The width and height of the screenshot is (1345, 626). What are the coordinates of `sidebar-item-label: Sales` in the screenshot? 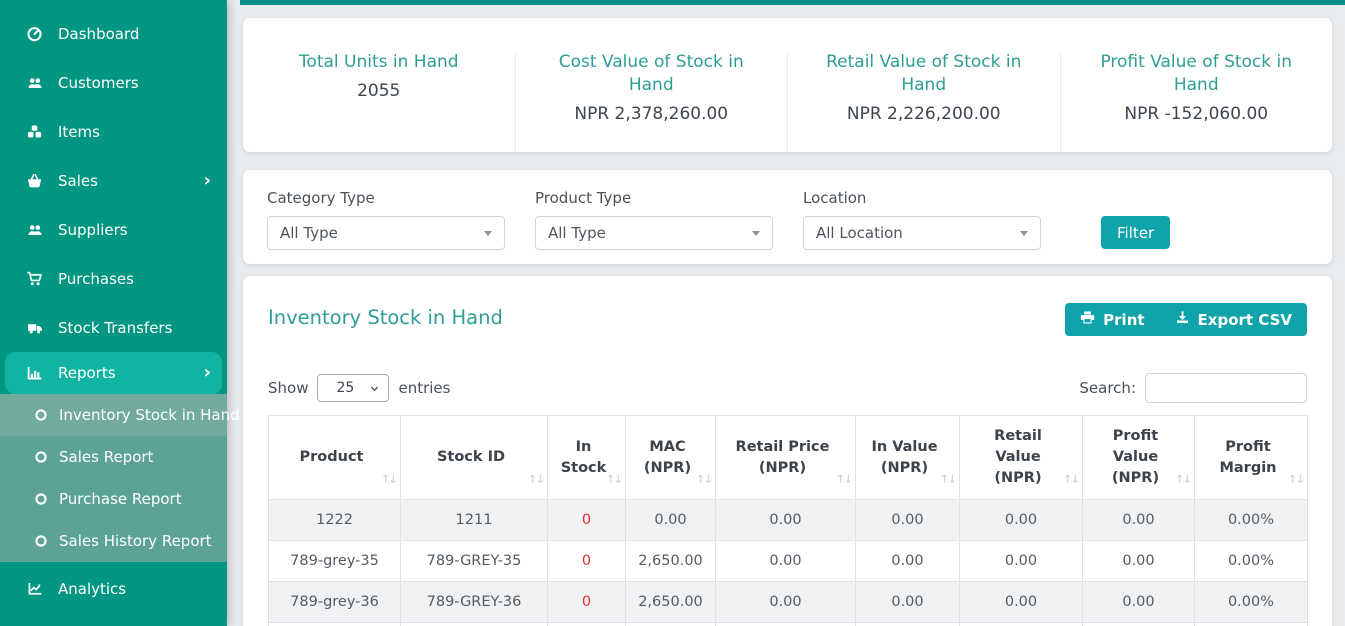 It's located at (78, 180).